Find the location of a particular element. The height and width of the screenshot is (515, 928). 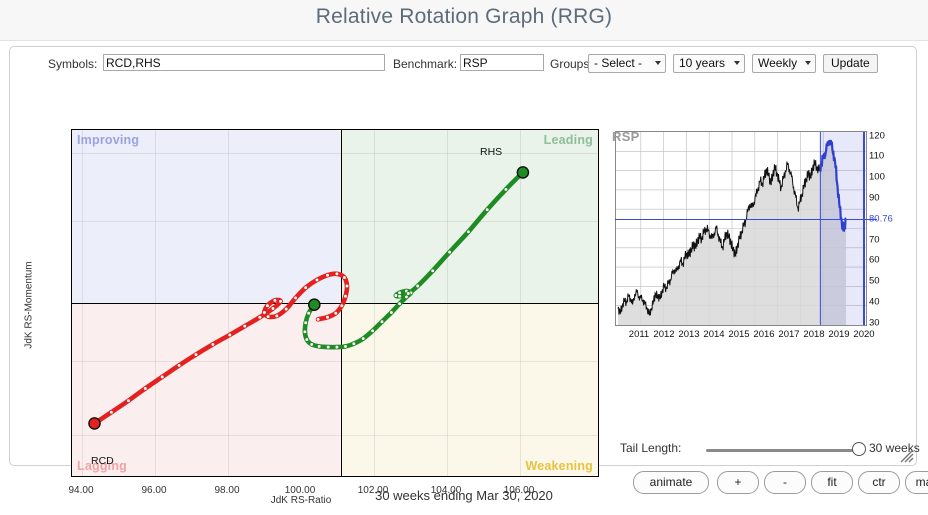

series-label-rhs: RHS is located at coordinates (491, 152).